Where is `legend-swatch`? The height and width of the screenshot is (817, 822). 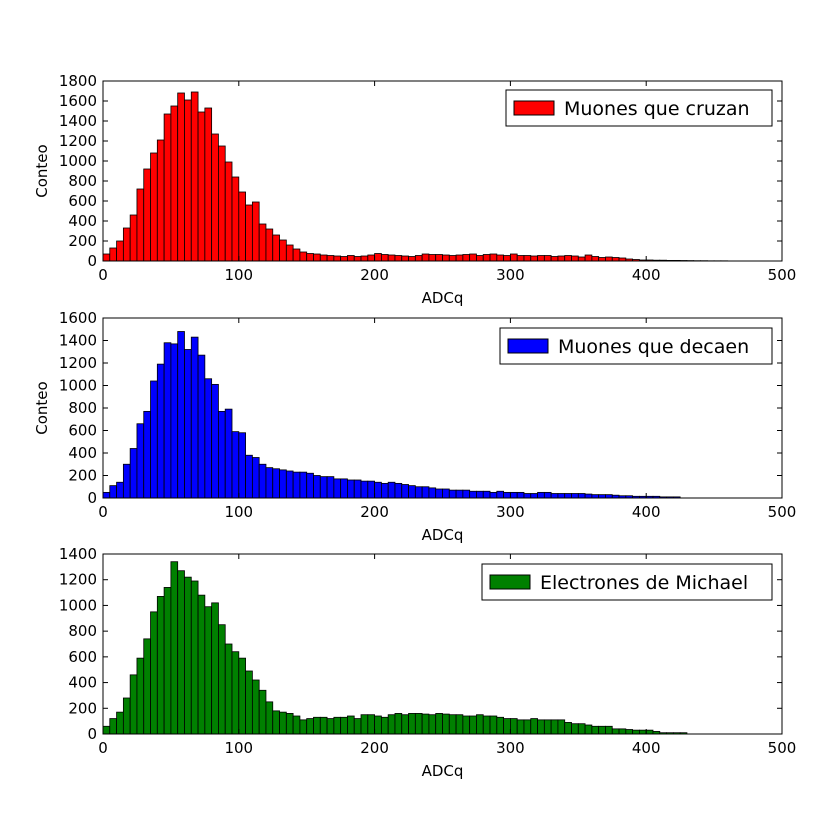
legend-swatch is located at coordinates (510, 582).